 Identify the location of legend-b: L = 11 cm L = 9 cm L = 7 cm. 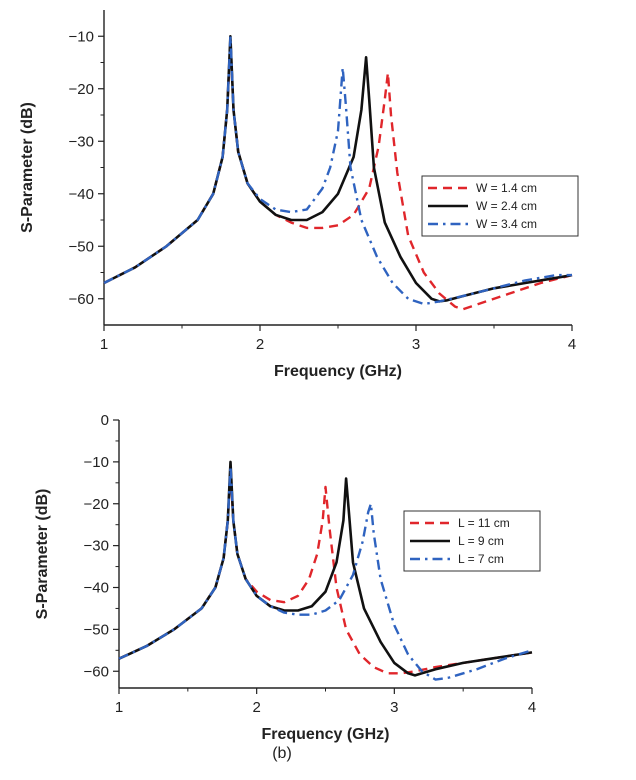
(472, 541).